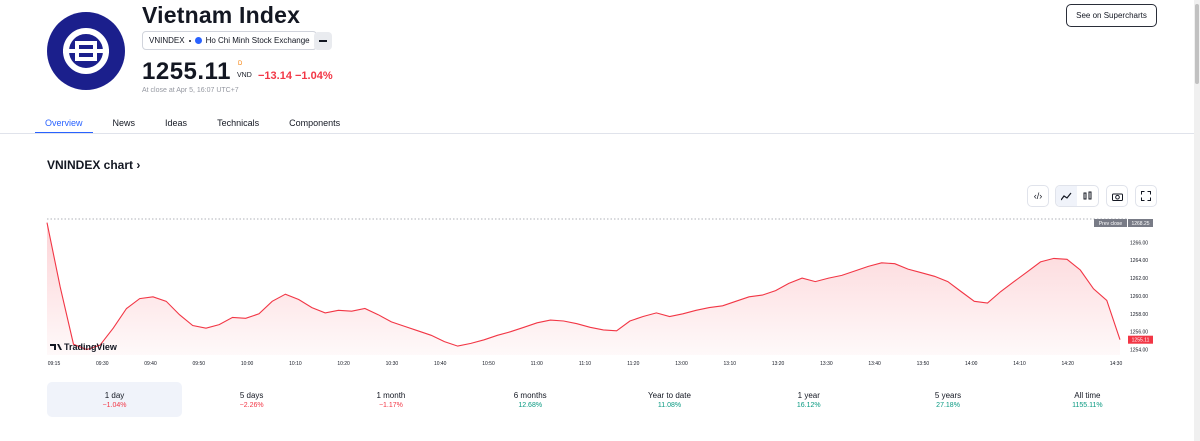  Describe the element at coordinates (948, 405) in the screenshot. I see `period-change: 27.18%` at that location.